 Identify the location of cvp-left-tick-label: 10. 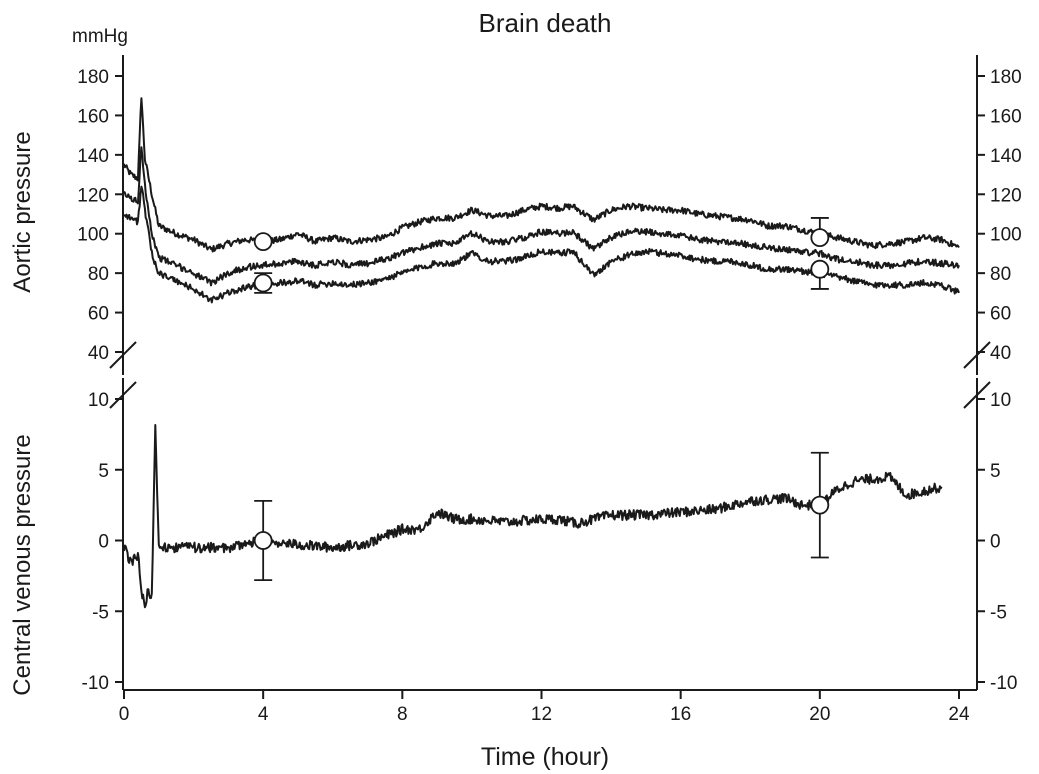
(98, 400).